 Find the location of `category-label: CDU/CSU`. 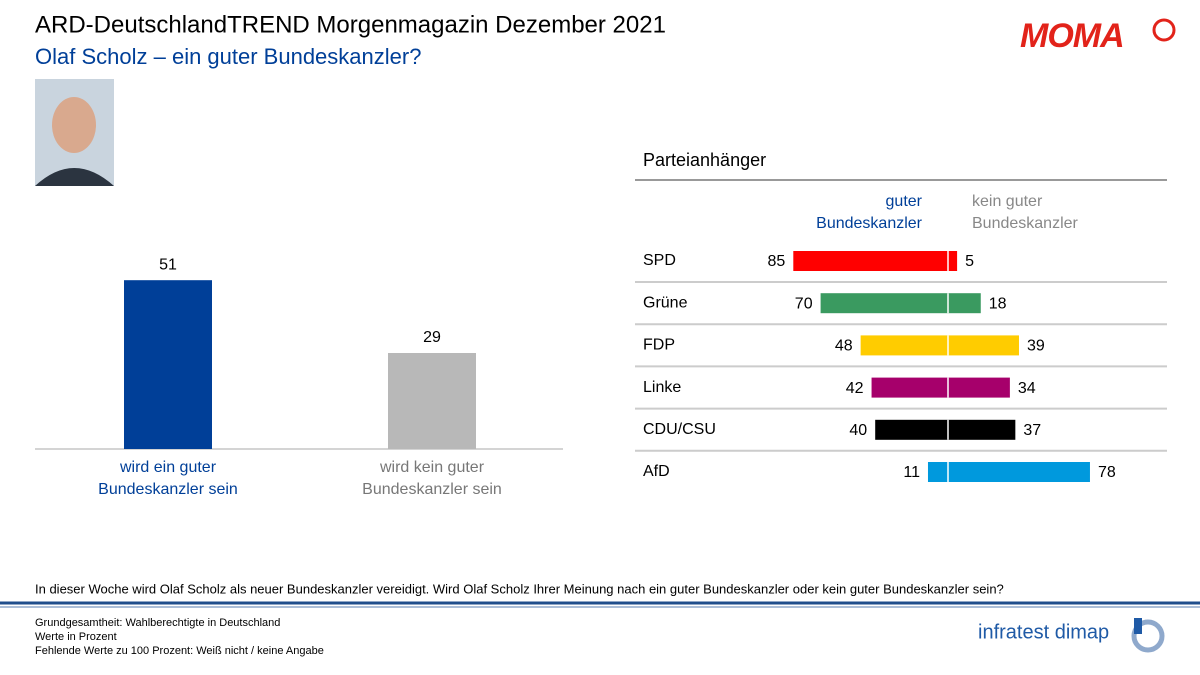

category-label: CDU/CSU is located at coordinates (679, 429).